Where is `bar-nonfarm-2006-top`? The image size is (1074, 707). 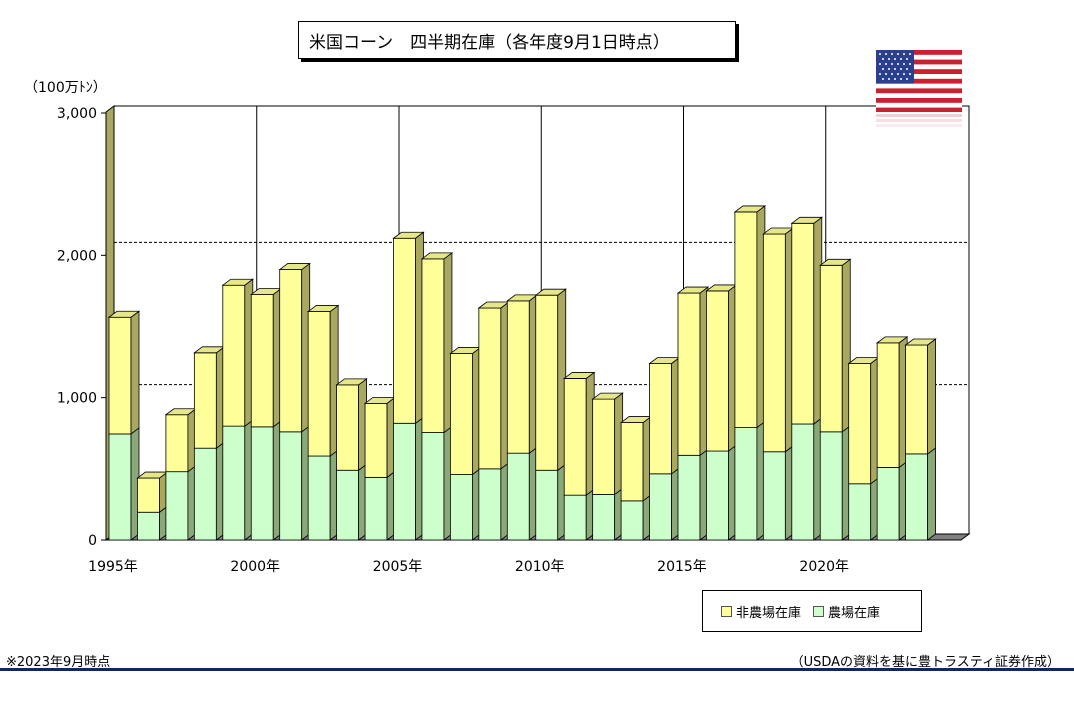 bar-nonfarm-2006-top is located at coordinates (437, 256).